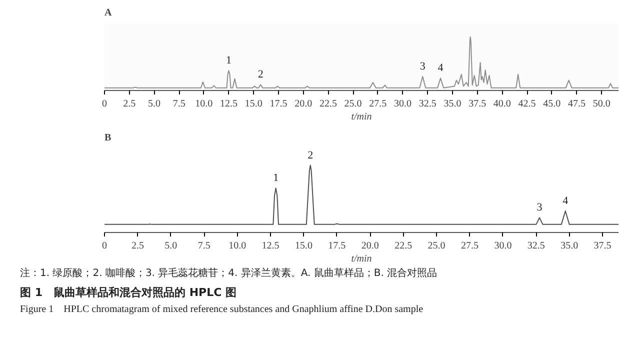 Image resolution: width=636 pixels, height=347 pixels. I want to click on chart-title: B, so click(108, 138).